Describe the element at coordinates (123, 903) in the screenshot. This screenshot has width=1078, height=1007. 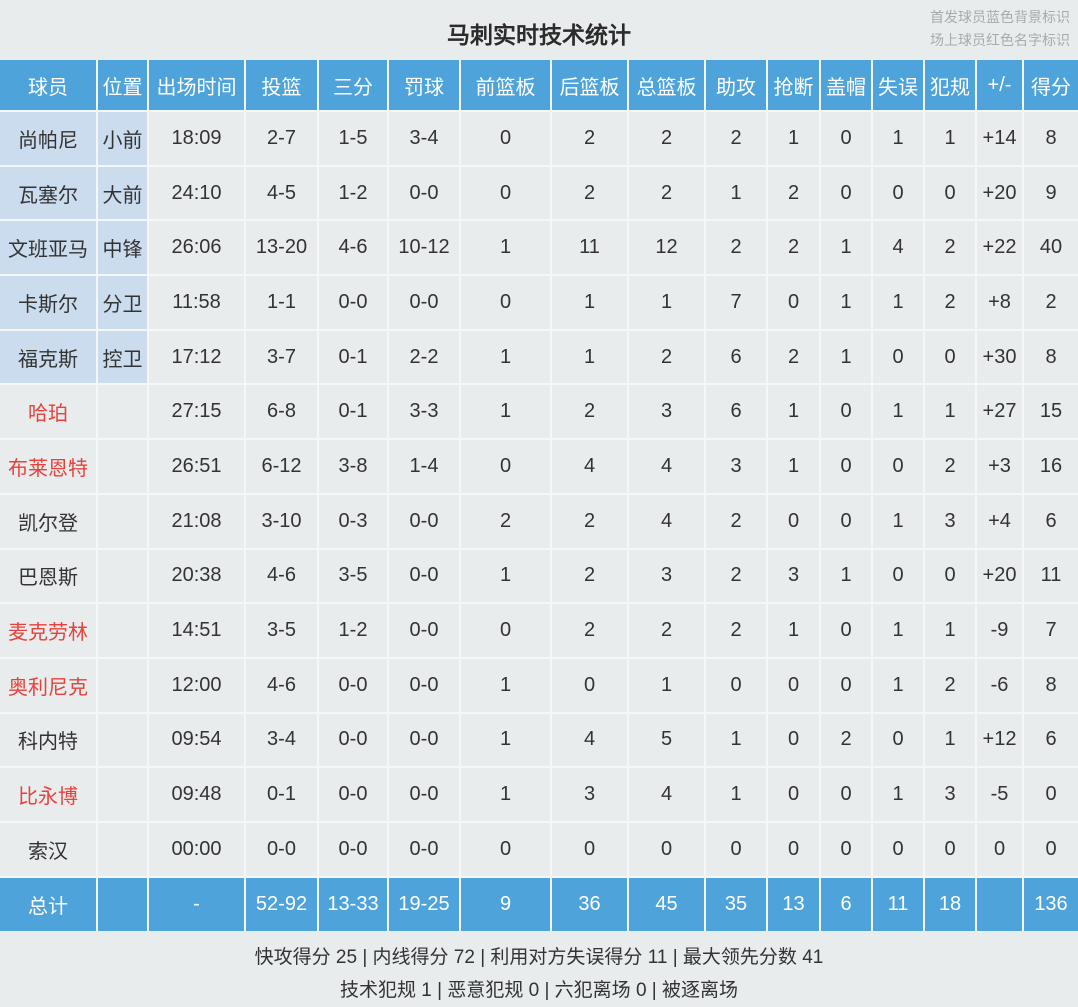
I see `total-position-cell` at that location.